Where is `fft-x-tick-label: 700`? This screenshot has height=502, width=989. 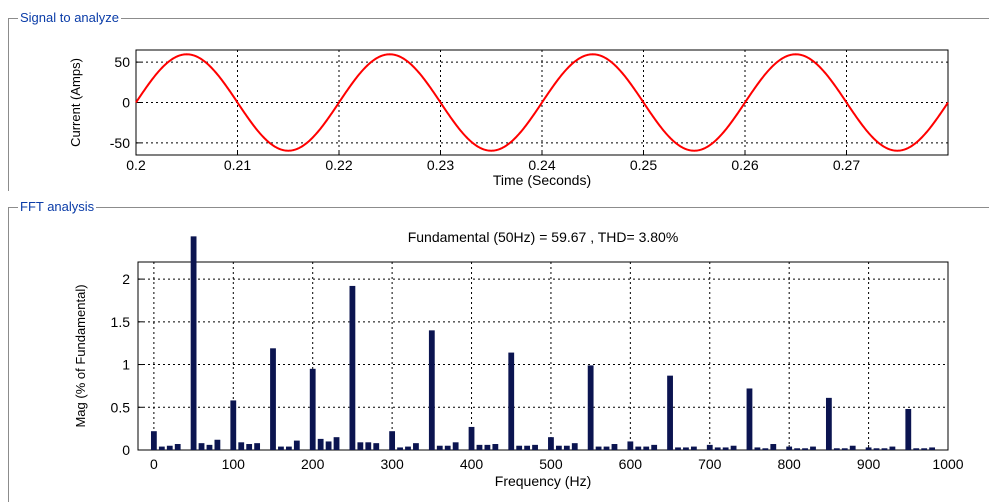 fft-x-tick-label: 700 is located at coordinates (710, 464).